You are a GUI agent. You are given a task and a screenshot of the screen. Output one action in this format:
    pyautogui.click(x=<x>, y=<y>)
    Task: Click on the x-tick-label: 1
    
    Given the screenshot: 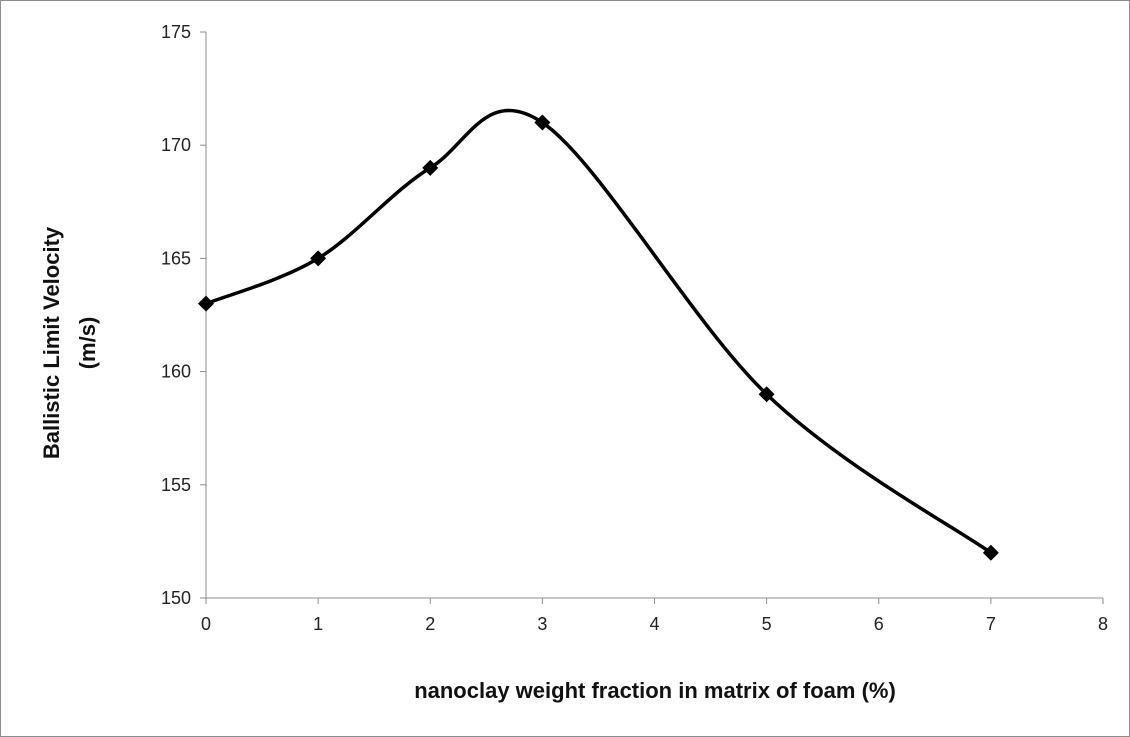 What is the action you would take?
    pyautogui.click(x=318, y=624)
    